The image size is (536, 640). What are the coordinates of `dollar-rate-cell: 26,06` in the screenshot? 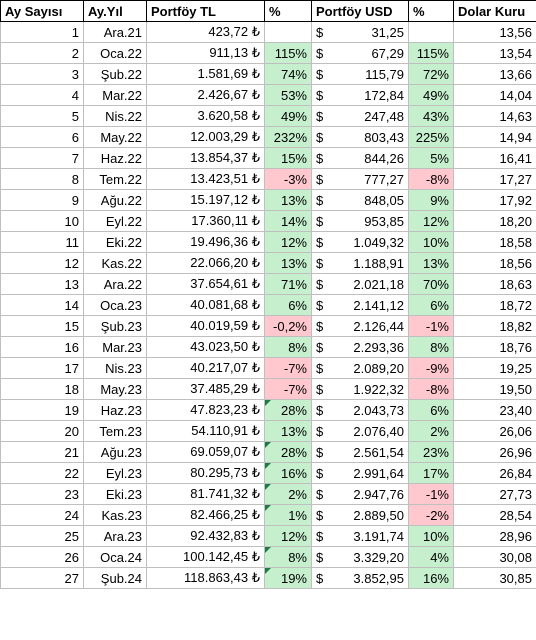 It's located at (494, 431).